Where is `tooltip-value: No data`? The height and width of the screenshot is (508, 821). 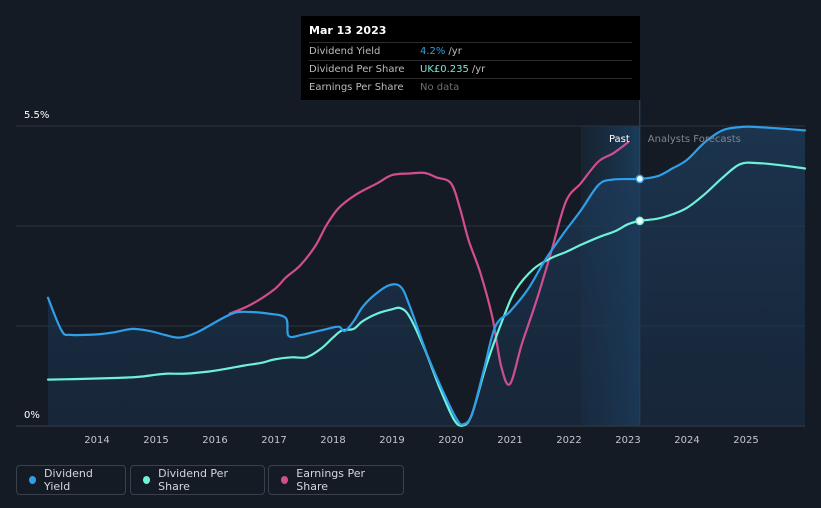 tooltip-value: No data is located at coordinates (440, 87).